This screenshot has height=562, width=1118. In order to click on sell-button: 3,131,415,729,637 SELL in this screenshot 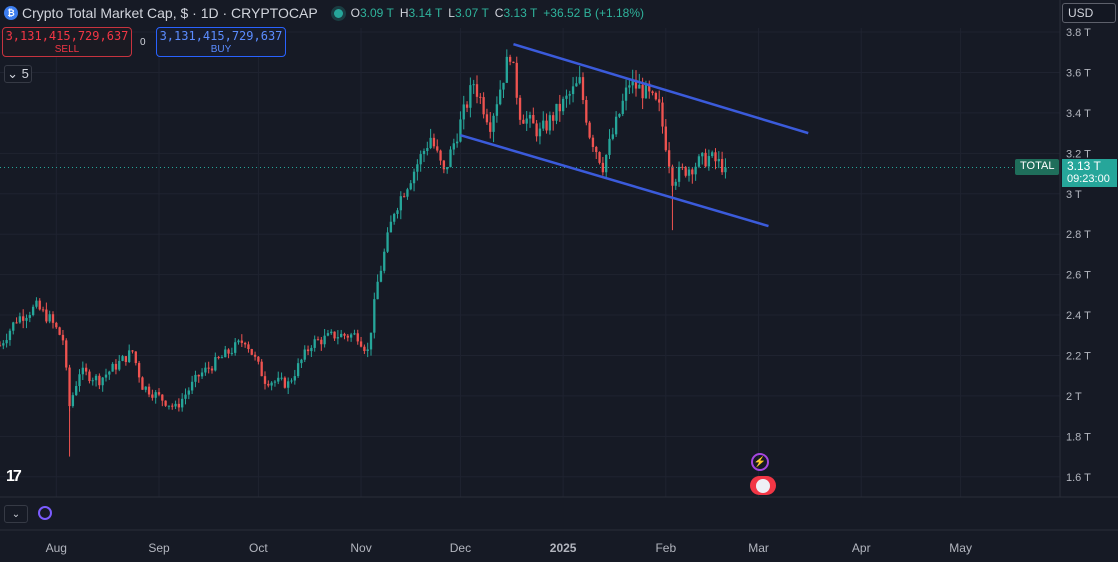, I will do `click(67, 42)`.